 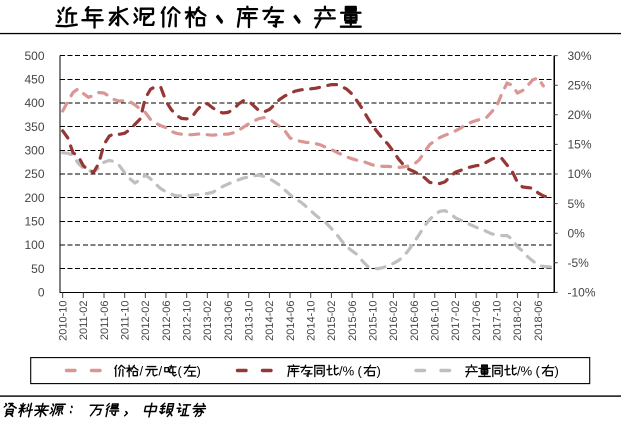 What do you see at coordinates (229, 321) in the screenshot?
I see `svg-text: 2013-06` at bounding box center [229, 321].